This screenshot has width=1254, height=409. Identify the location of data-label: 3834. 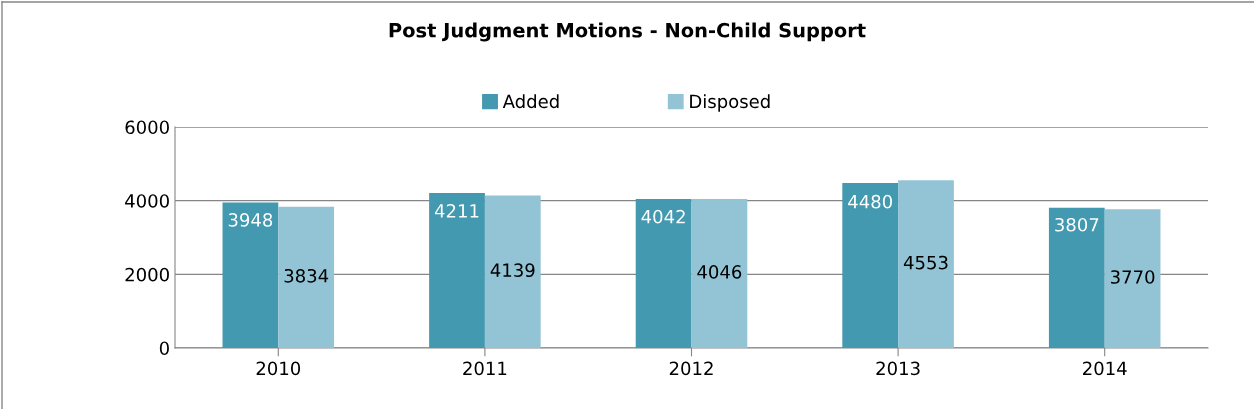
(306, 275).